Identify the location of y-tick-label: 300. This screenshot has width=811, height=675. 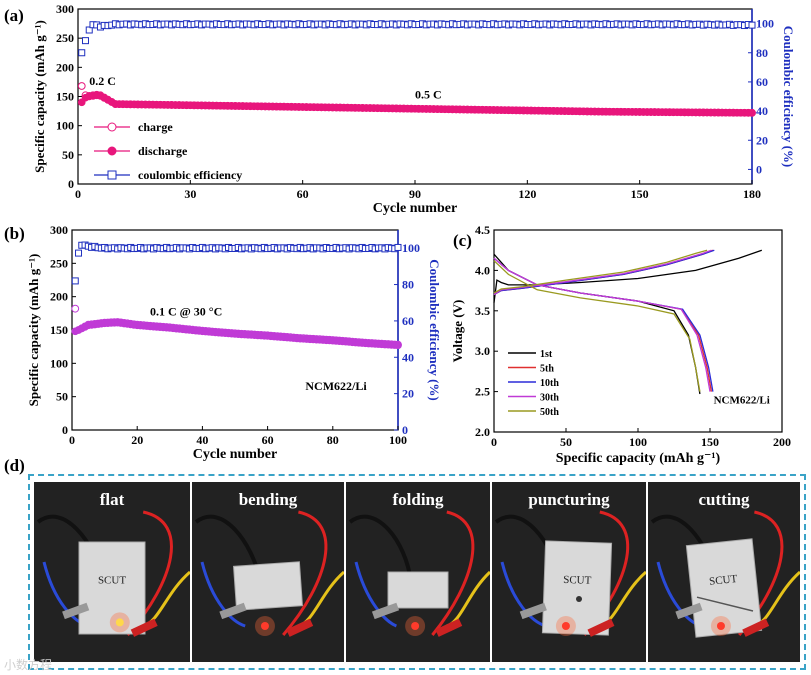
(65, 9).